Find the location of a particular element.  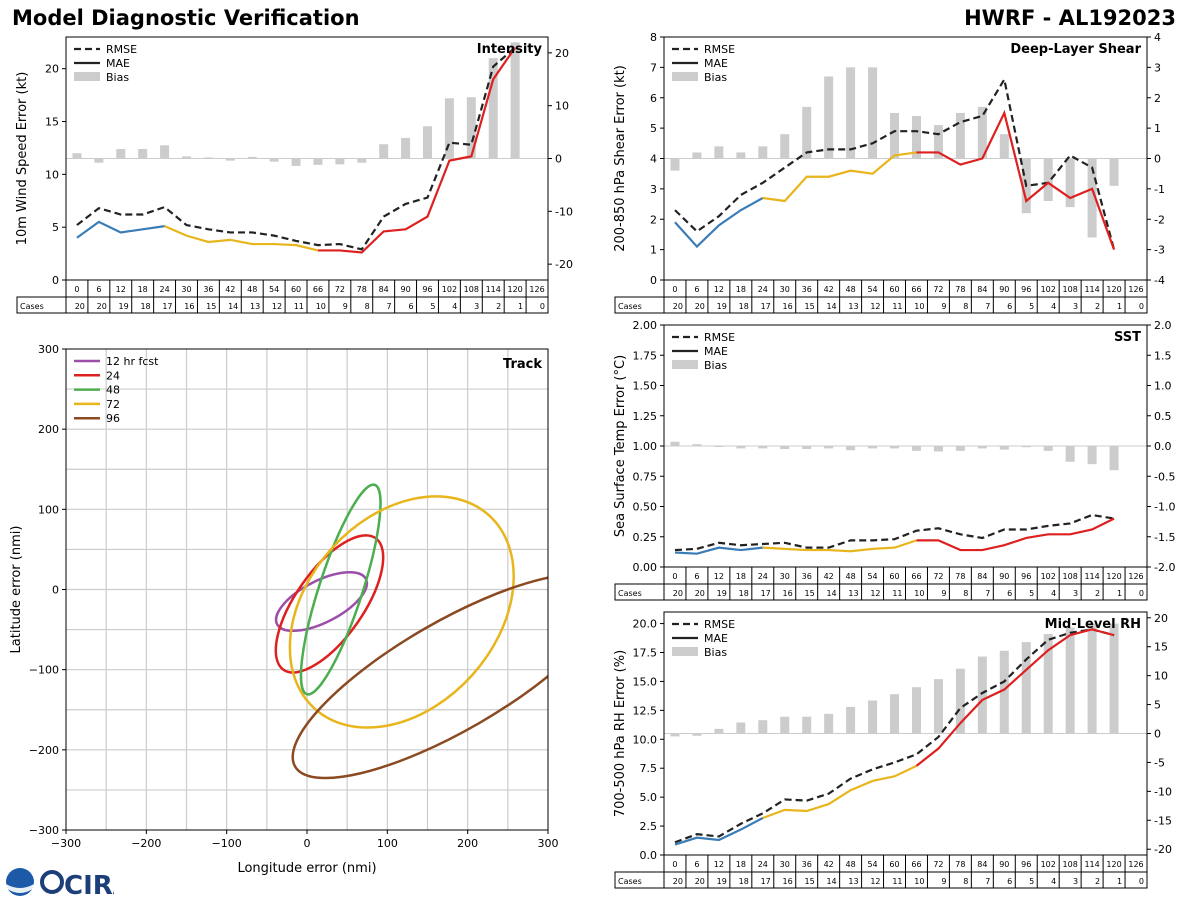

sst-ytick-label: 1.50 is located at coordinates (645, 386).